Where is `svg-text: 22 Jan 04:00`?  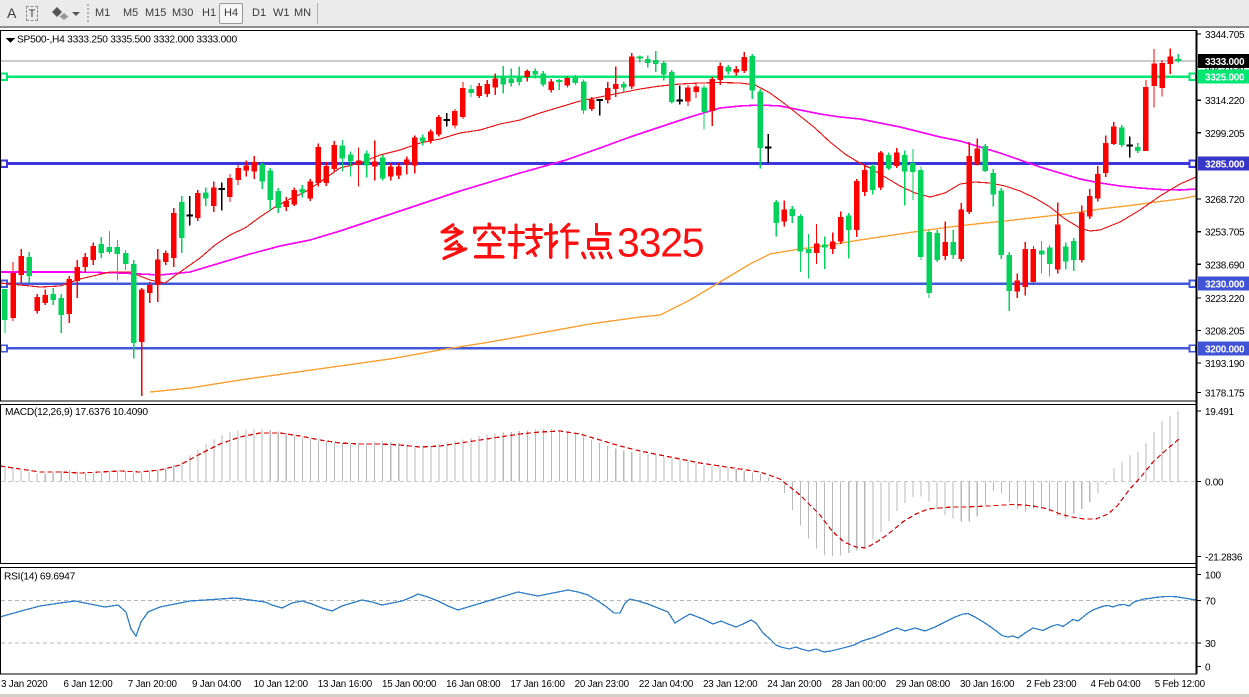
svg-text: 22 Jan 04:00 is located at coordinates (666, 684).